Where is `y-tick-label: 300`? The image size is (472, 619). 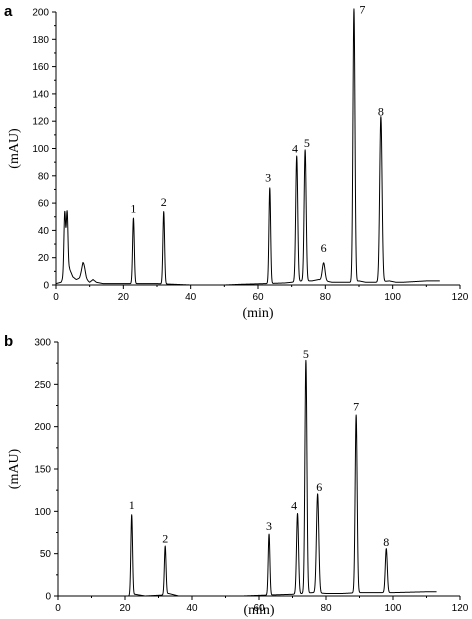
y-tick-label: 300 is located at coordinates (42, 343).